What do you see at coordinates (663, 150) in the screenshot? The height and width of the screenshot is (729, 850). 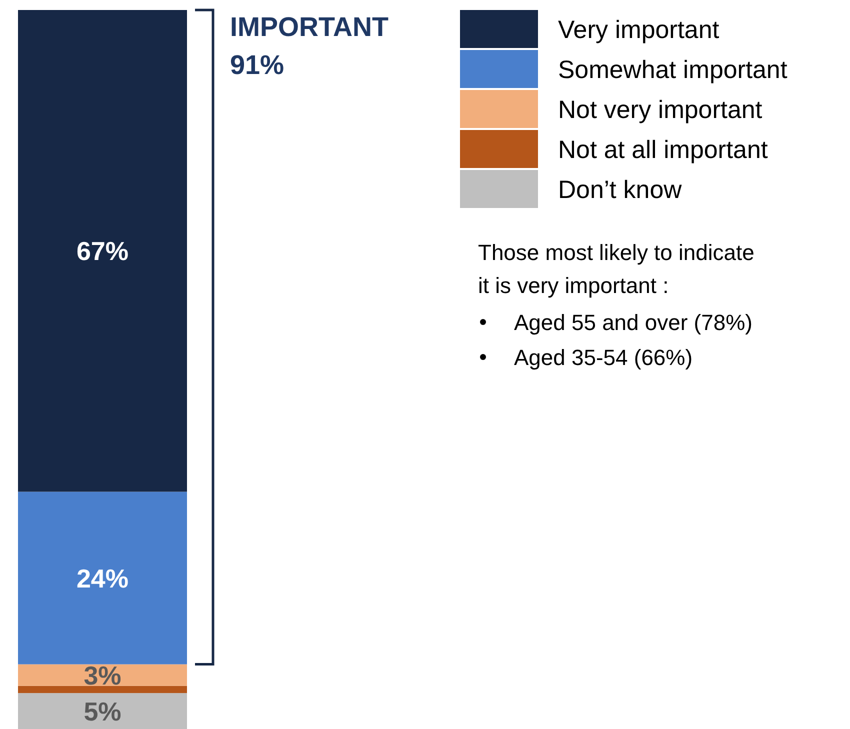 I see `legend-label: Not at all important` at bounding box center [663, 150].